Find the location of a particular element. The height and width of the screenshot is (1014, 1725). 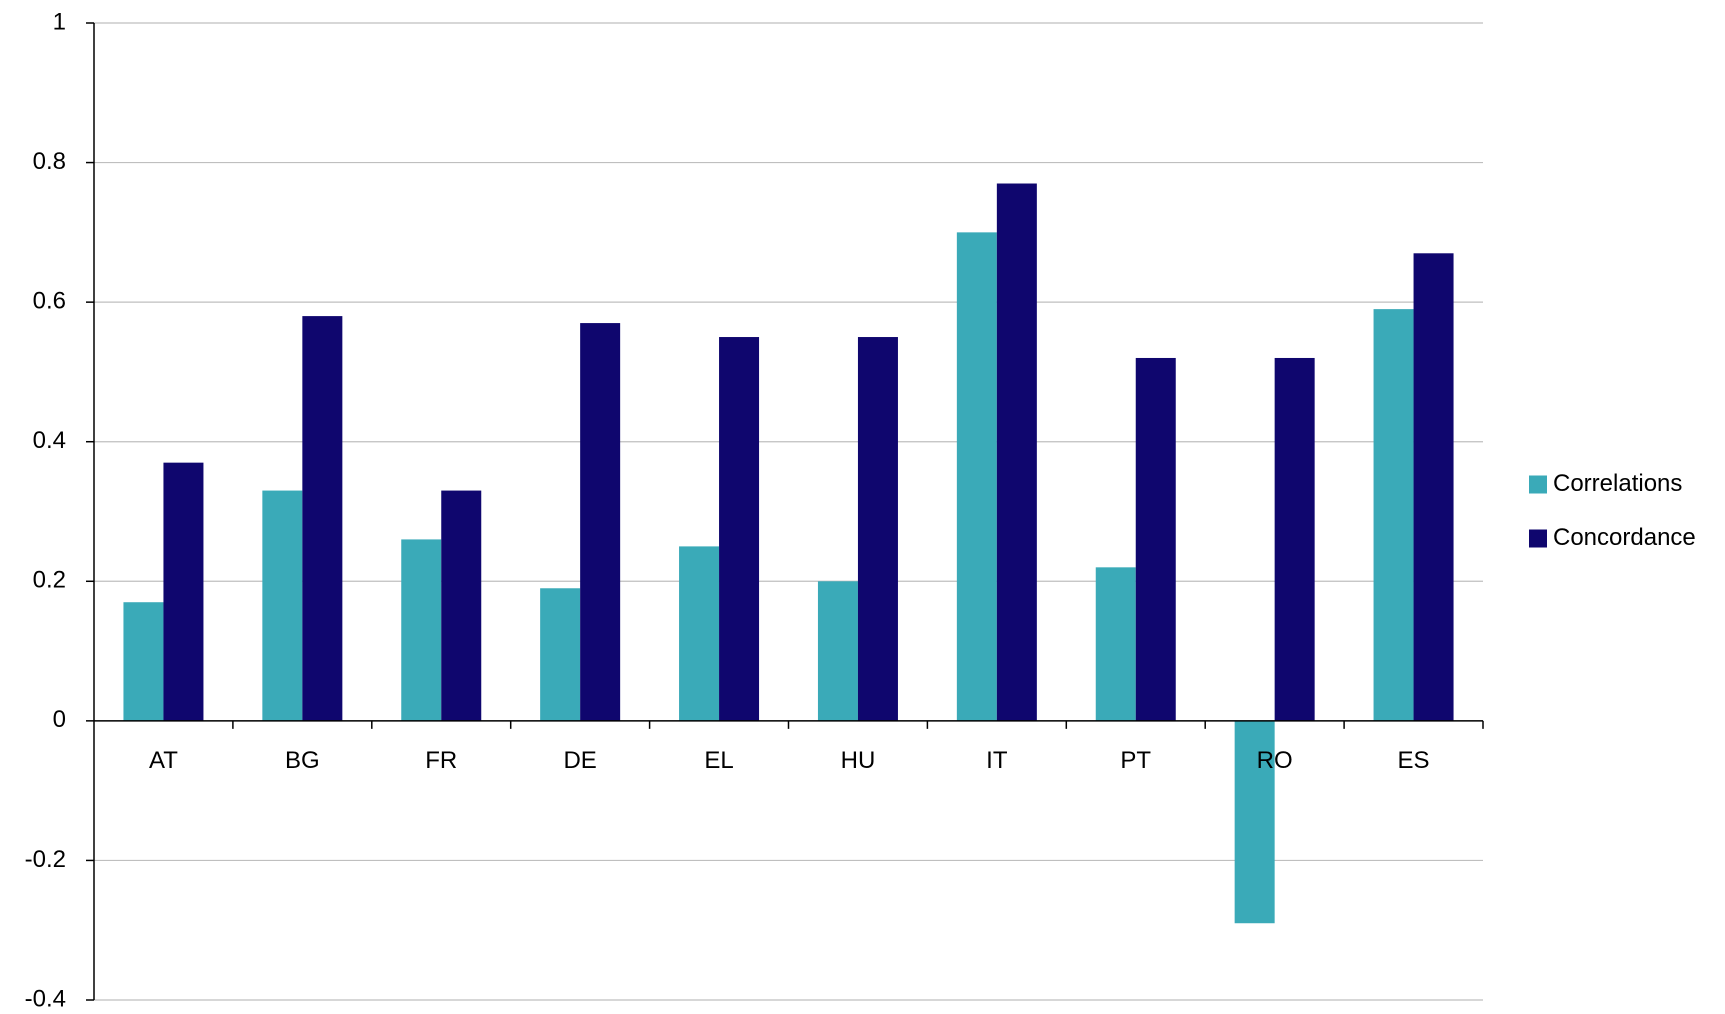

x-tick-label: FR is located at coordinates (441, 760).